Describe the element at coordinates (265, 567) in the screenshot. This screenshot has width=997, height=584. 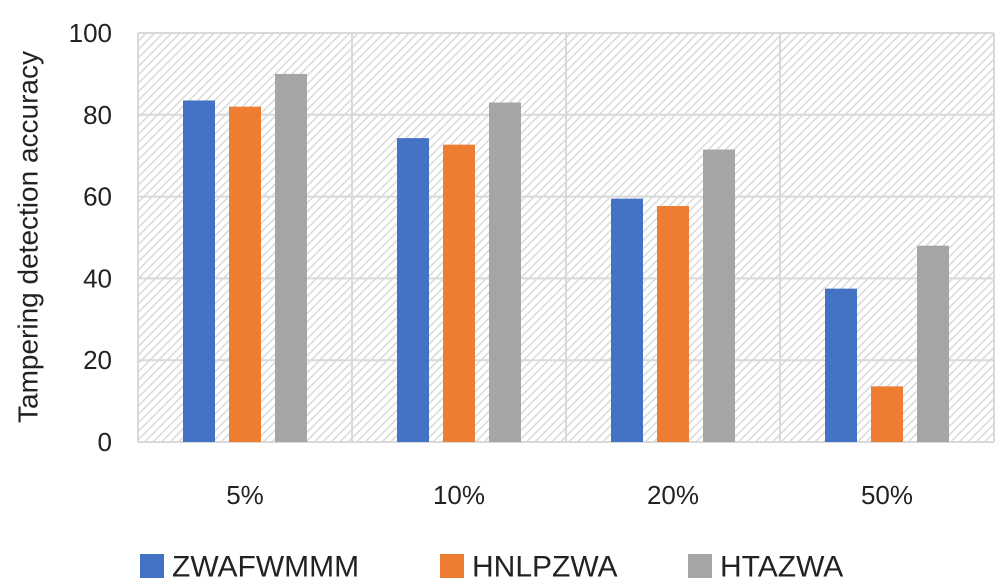
I see `legend-label-zwafwmmm: ZWAFWMMM` at that location.